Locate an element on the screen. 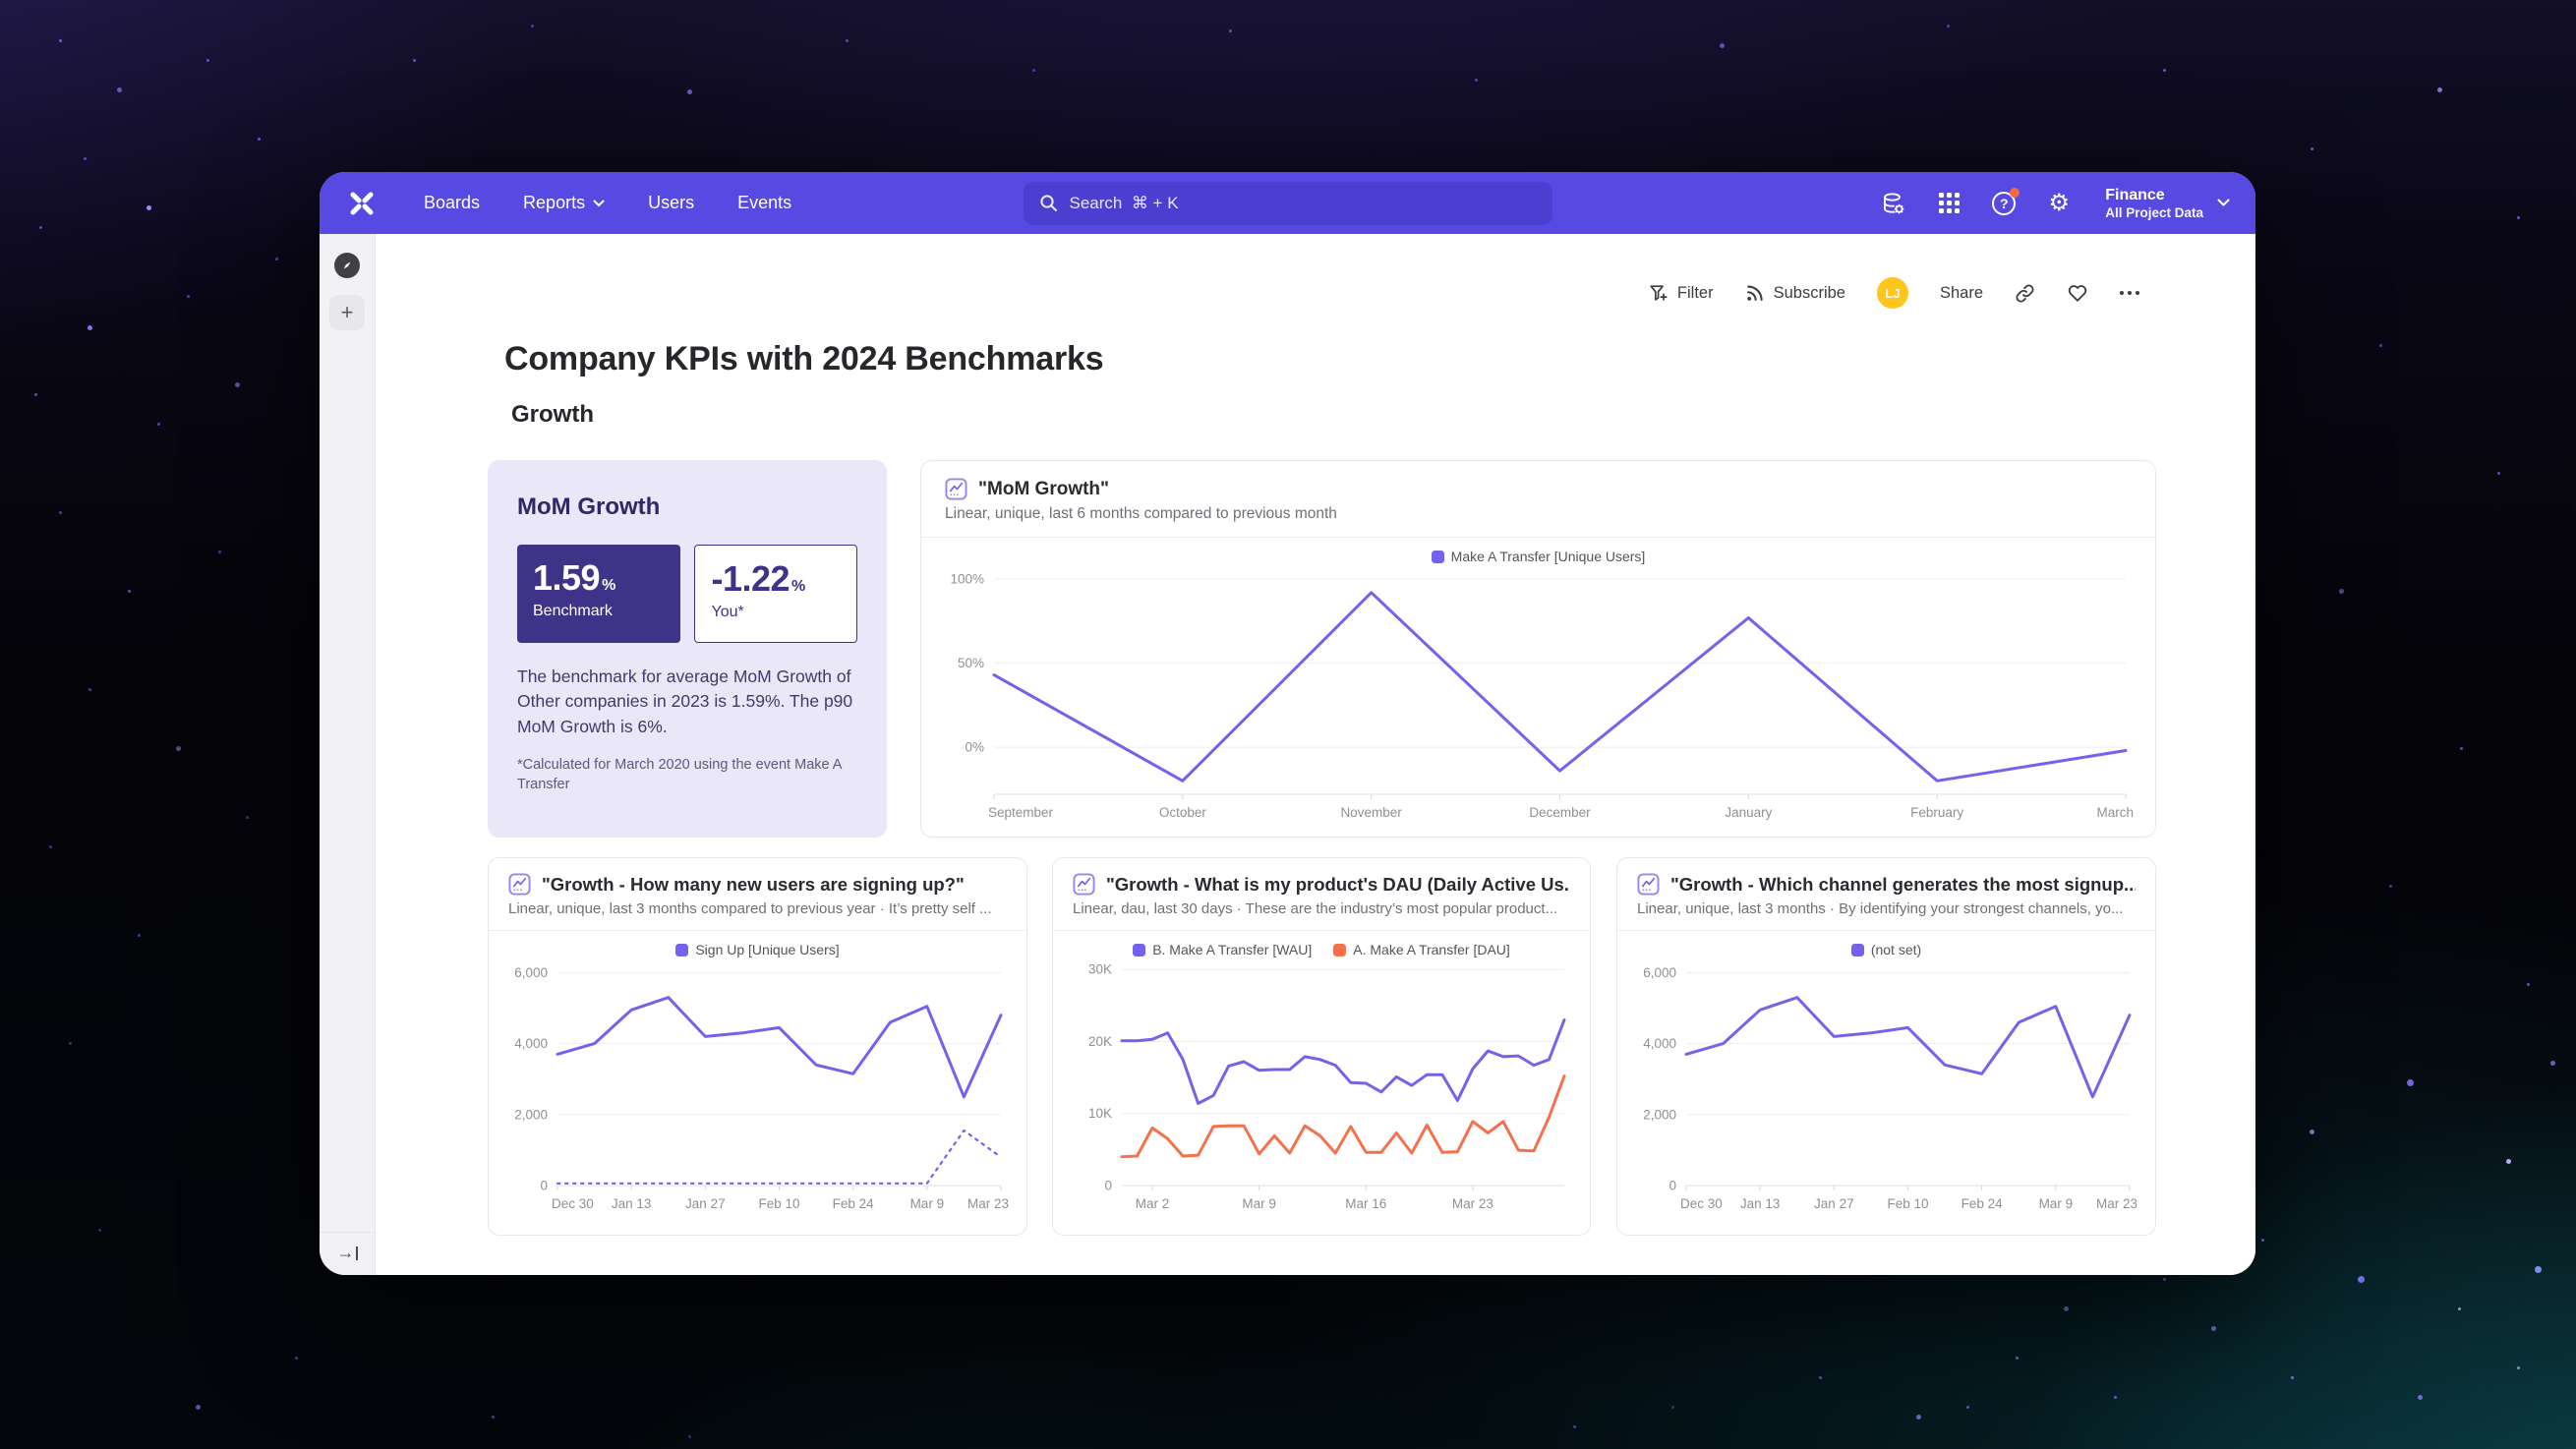 This screenshot has width=2576, height=1449. nav-right-group: ? ⚙ Finance All Project Data is located at coordinates (2055, 203).